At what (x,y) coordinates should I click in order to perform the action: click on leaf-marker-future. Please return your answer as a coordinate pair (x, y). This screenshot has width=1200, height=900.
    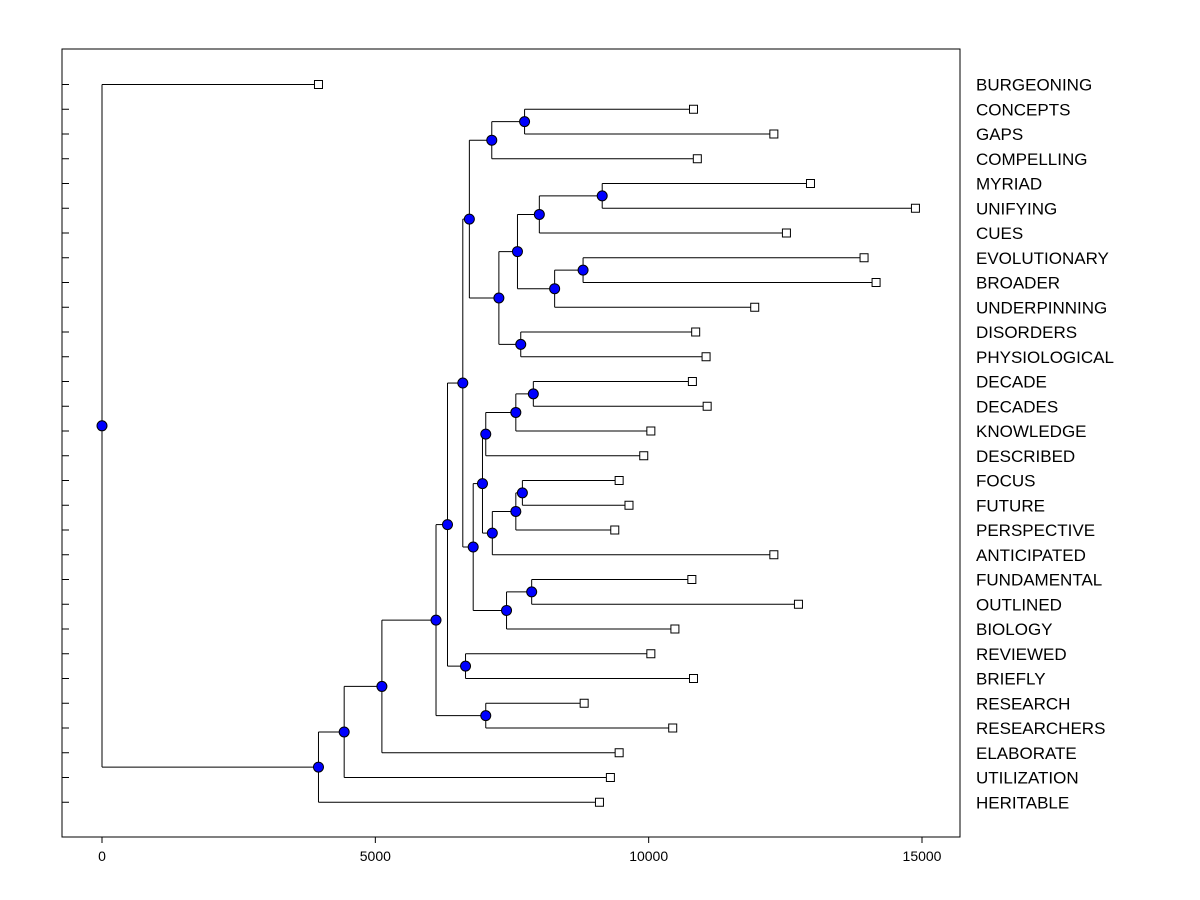
    Looking at the image, I should click on (629, 505).